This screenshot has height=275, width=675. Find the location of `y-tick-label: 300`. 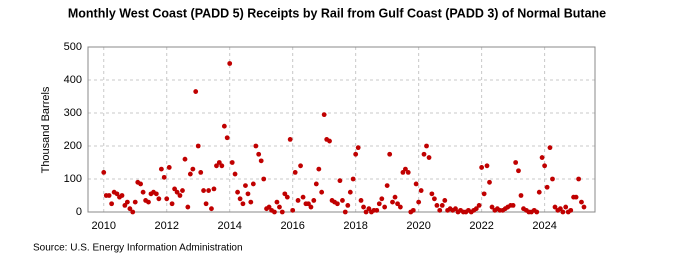

y-tick-label: 300 is located at coordinates (73, 113).